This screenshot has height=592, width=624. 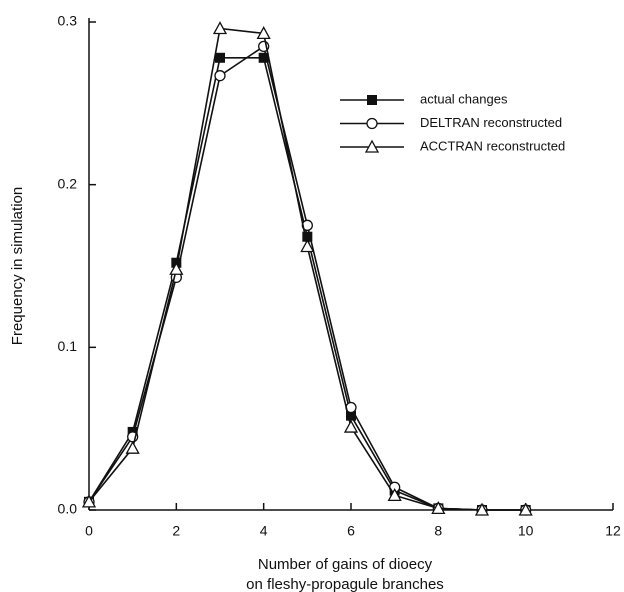 What do you see at coordinates (526, 531) in the screenshot?
I see `x-tick-label: 10` at bounding box center [526, 531].